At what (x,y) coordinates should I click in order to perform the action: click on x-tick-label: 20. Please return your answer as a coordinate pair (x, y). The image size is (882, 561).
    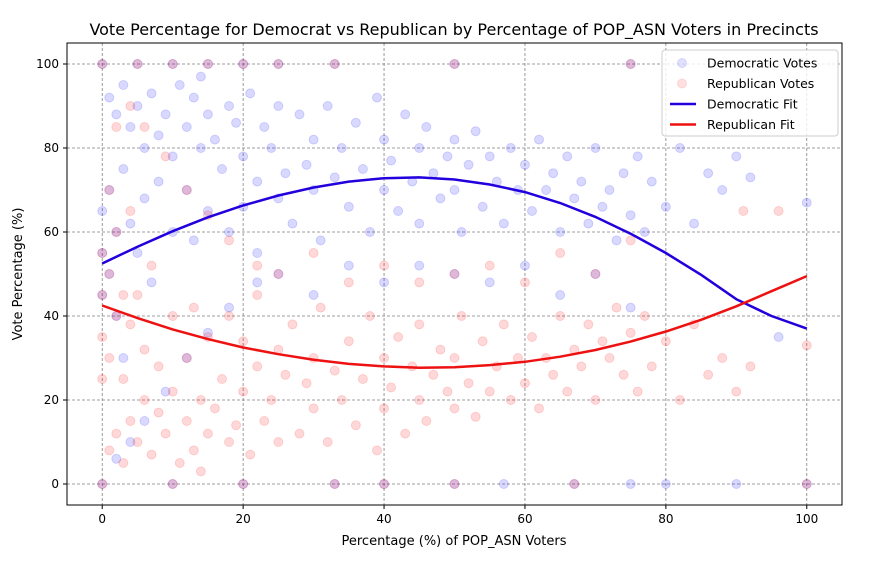
    Looking at the image, I should click on (242, 519).